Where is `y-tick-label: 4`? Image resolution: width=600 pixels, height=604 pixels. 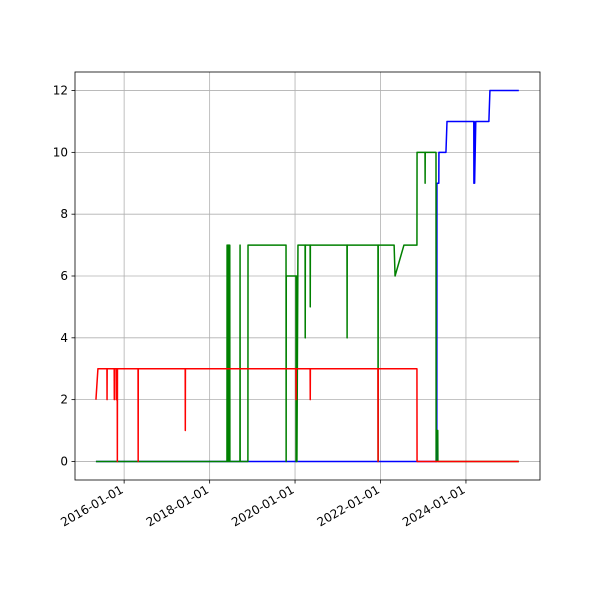 y-tick-label: 4 is located at coordinates (64, 338).